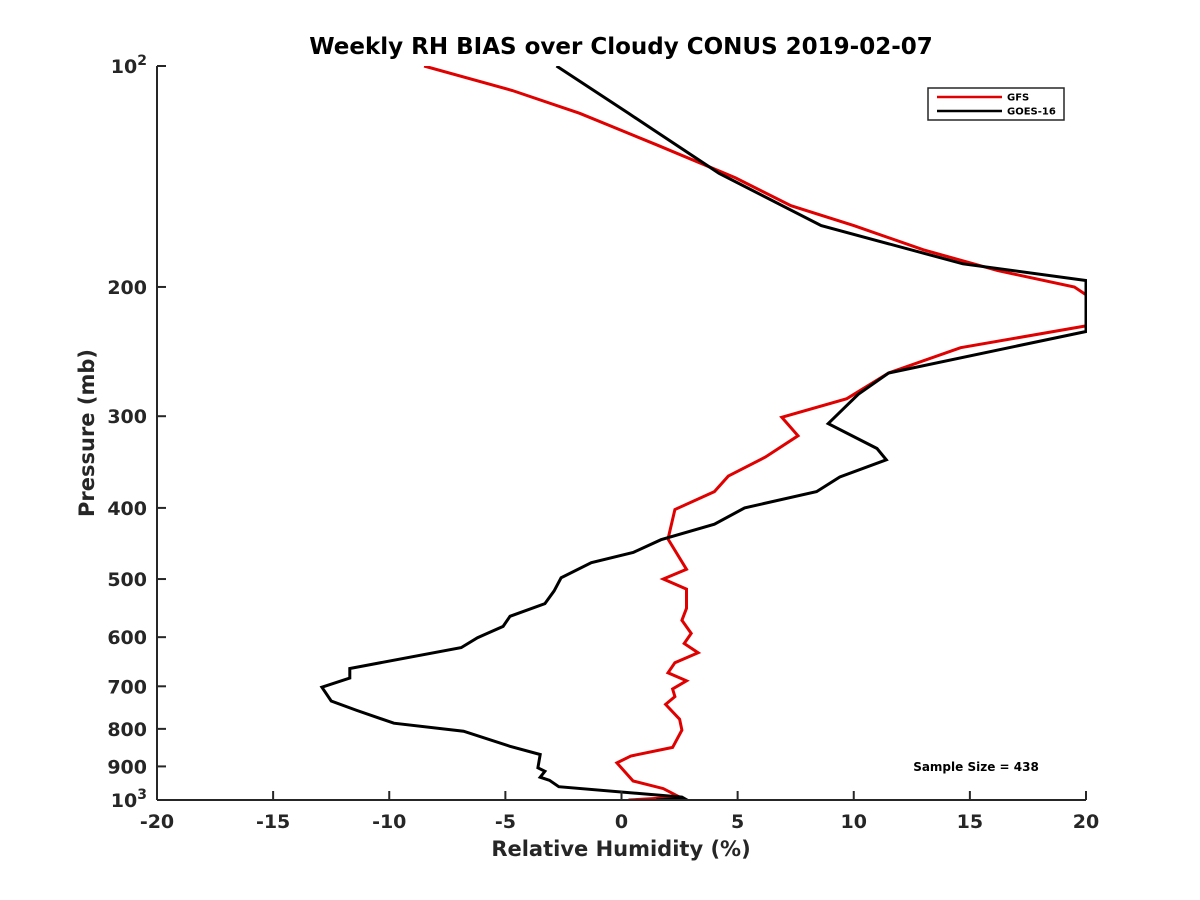 Image resolution: width=1200 pixels, height=900 pixels. I want to click on x-tick-label: -5, so click(505, 822).